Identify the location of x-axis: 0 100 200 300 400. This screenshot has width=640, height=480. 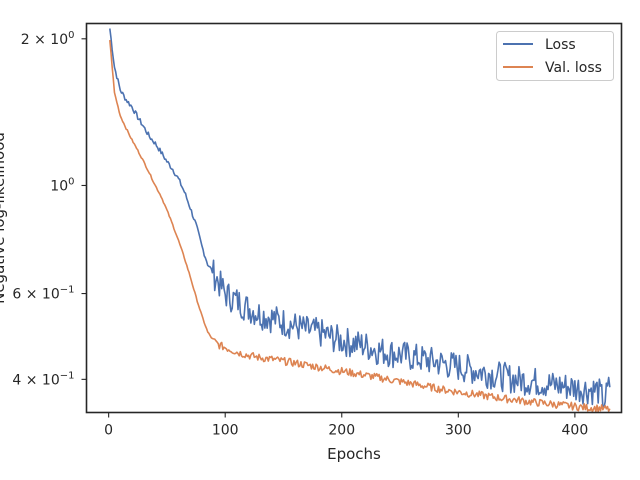
(346, 425).